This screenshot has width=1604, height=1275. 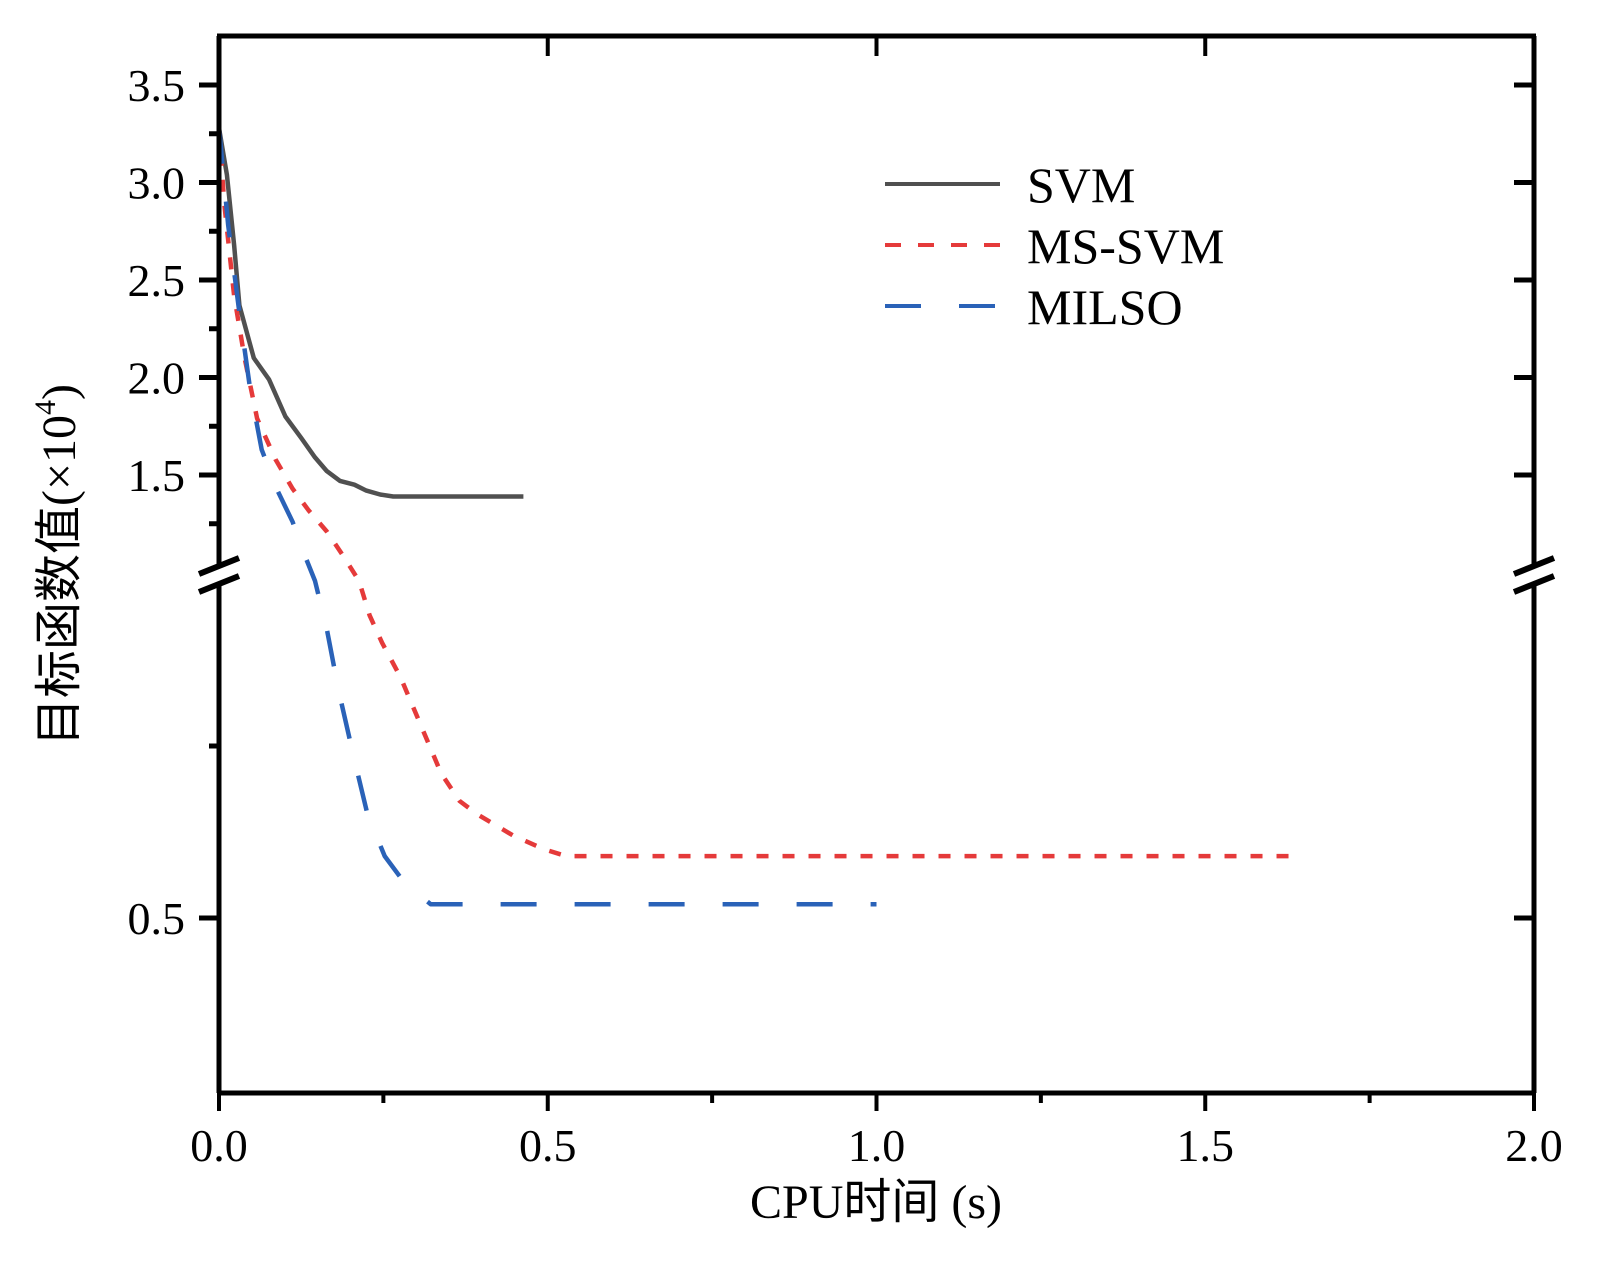 What do you see at coordinates (1206, 1145) in the screenshot?
I see `x-tick-label: 1.5` at bounding box center [1206, 1145].